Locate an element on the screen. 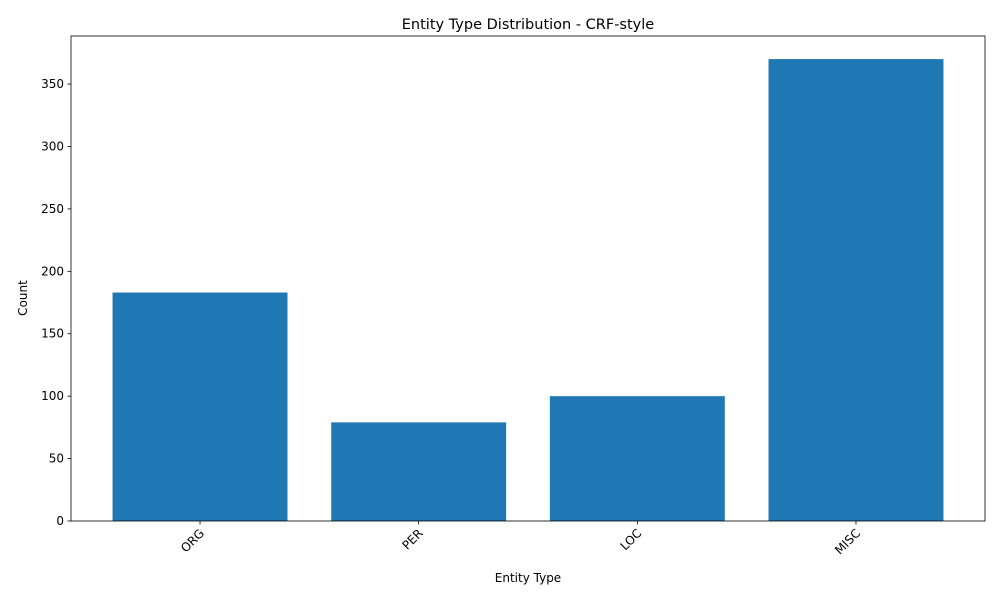 The height and width of the screenshot is (600, 1000). y-tick-label: 100 is located at coordinates (52, 396).